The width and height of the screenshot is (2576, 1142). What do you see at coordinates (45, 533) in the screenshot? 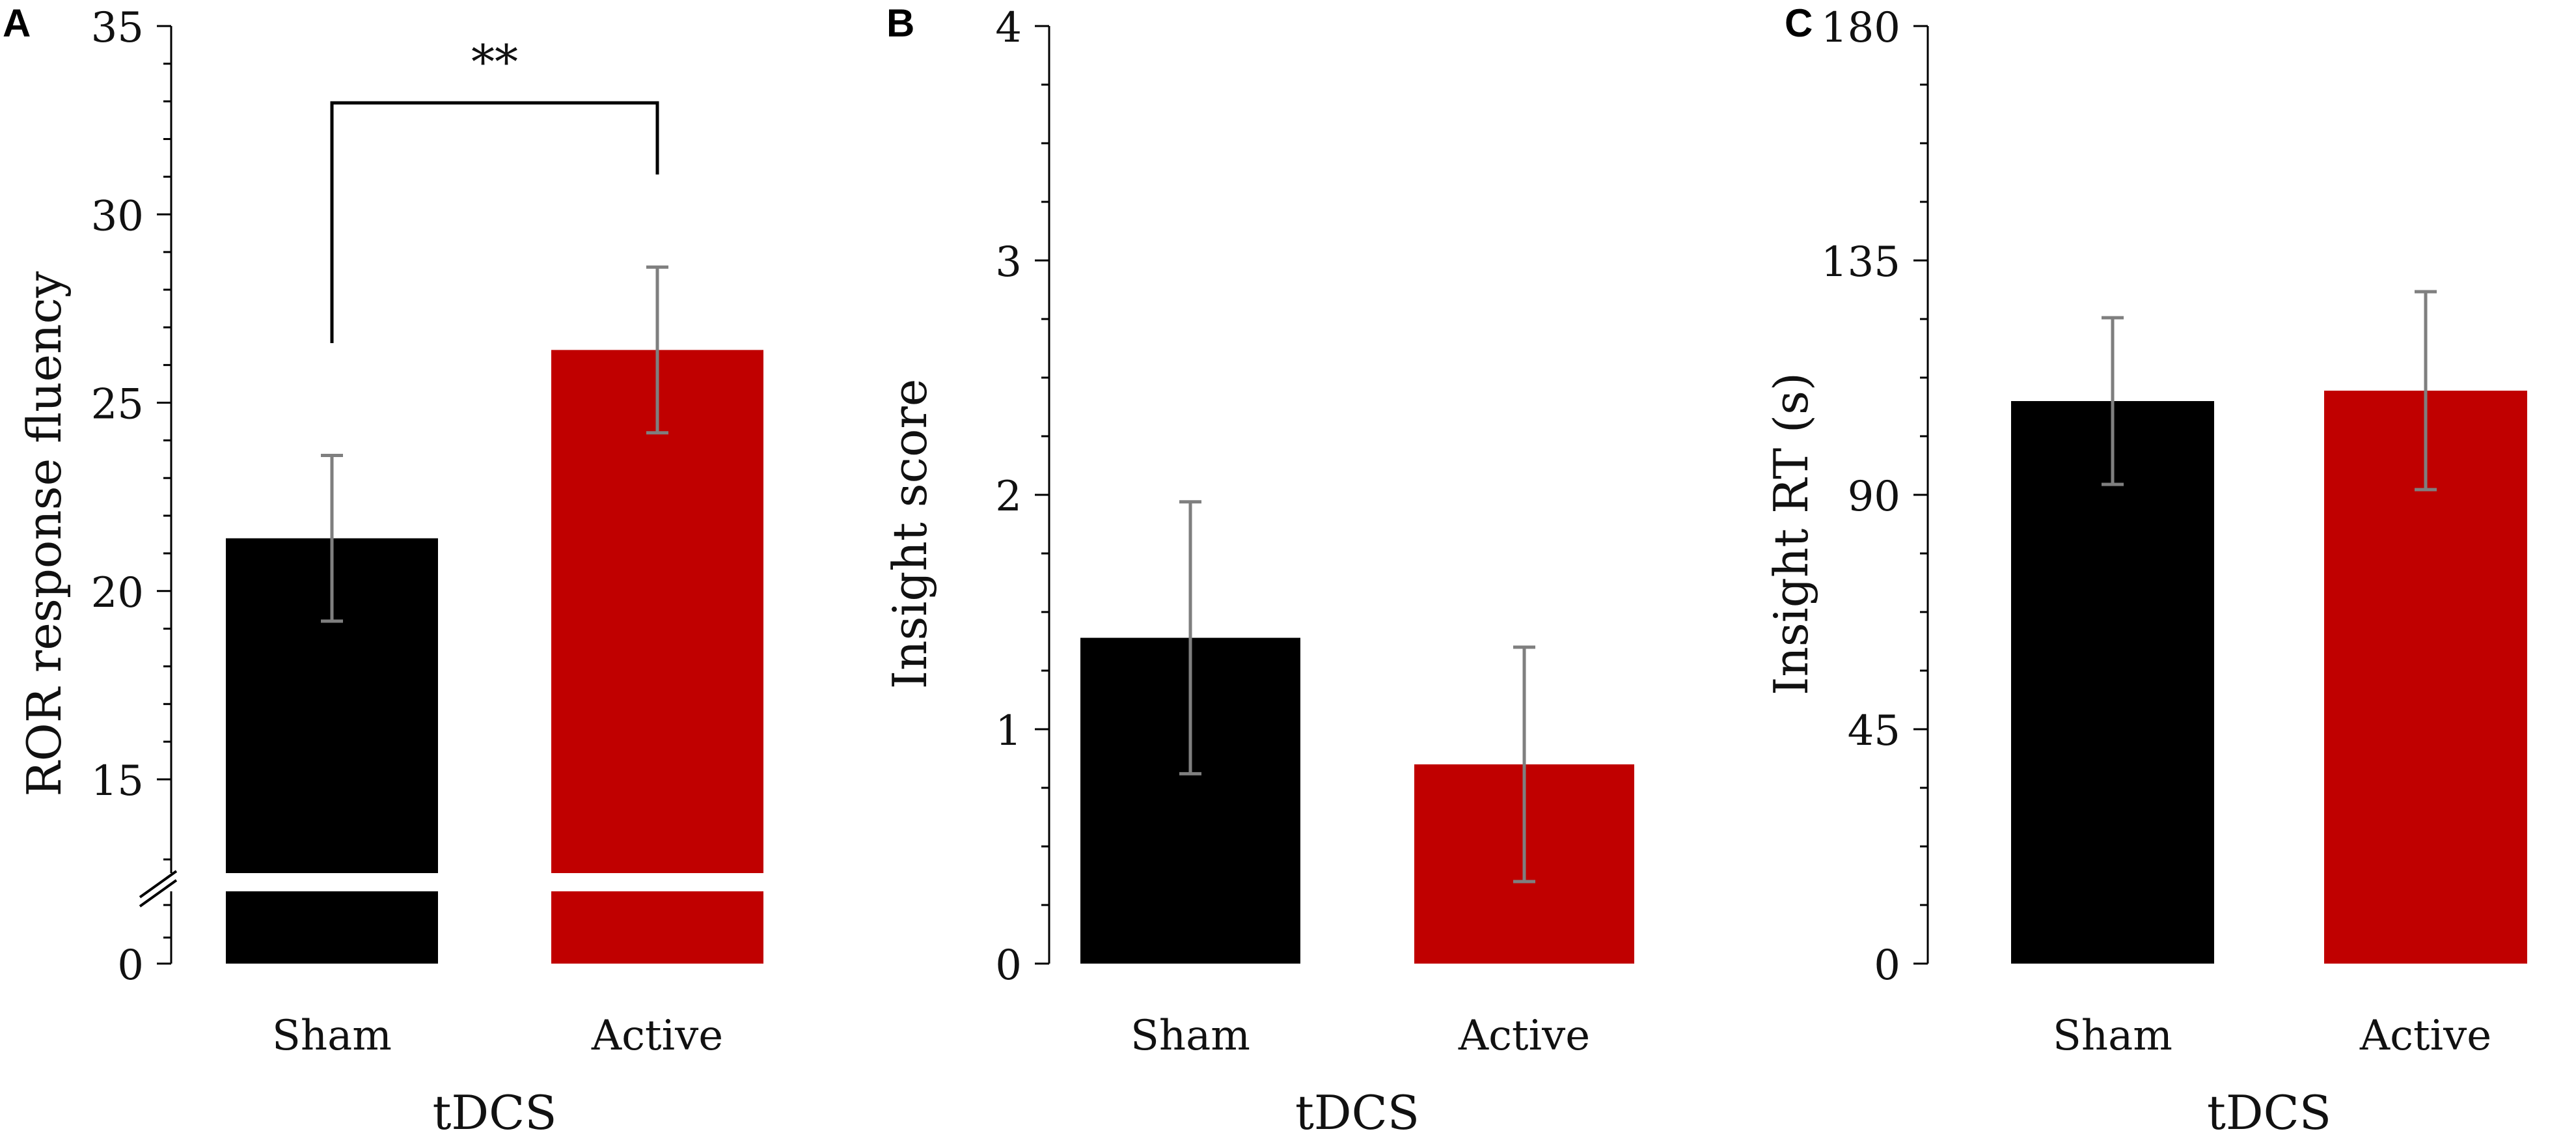
I see `y-axis-label: ROR response fluency` at bounding box center [45, 533].